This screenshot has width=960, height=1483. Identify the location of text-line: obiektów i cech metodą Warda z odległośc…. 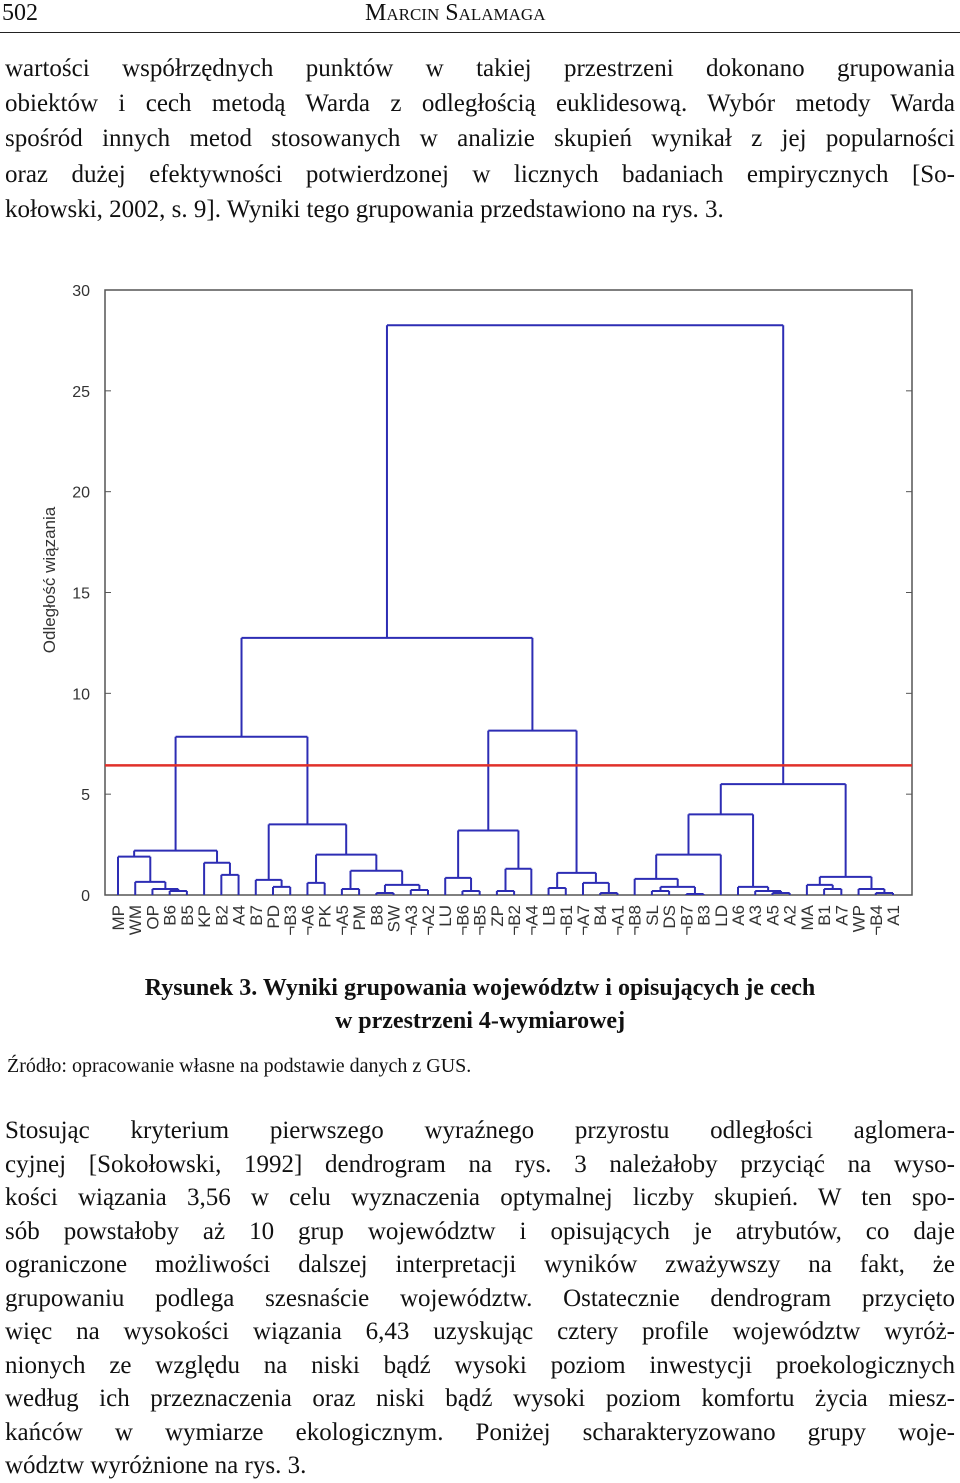
(480, 104).